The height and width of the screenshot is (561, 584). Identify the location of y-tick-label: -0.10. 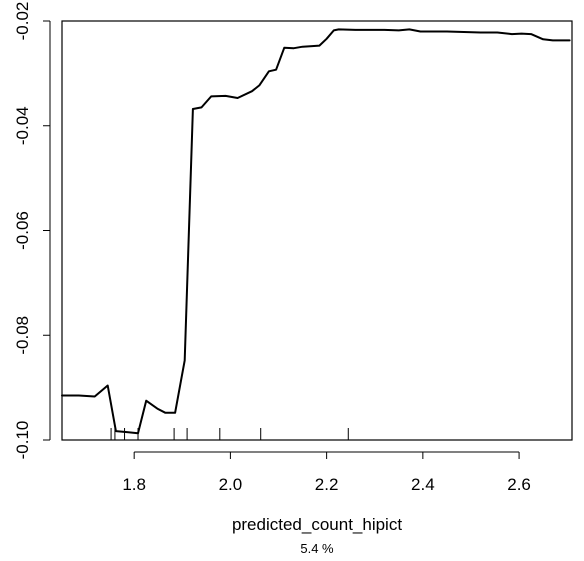
(22, 440).